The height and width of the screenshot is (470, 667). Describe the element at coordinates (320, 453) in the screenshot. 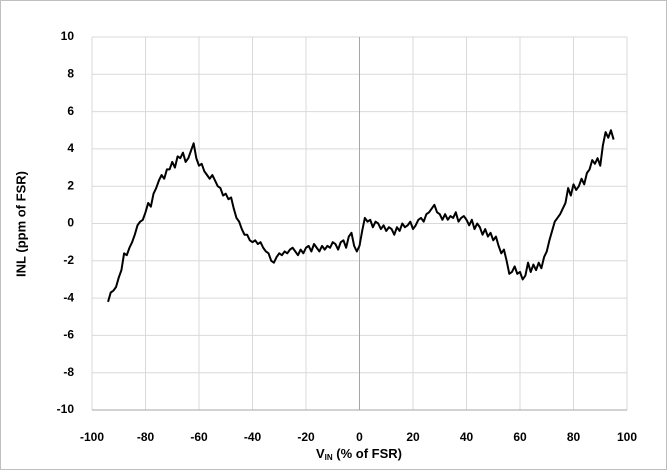

I see `x-label-part: V` at that location.